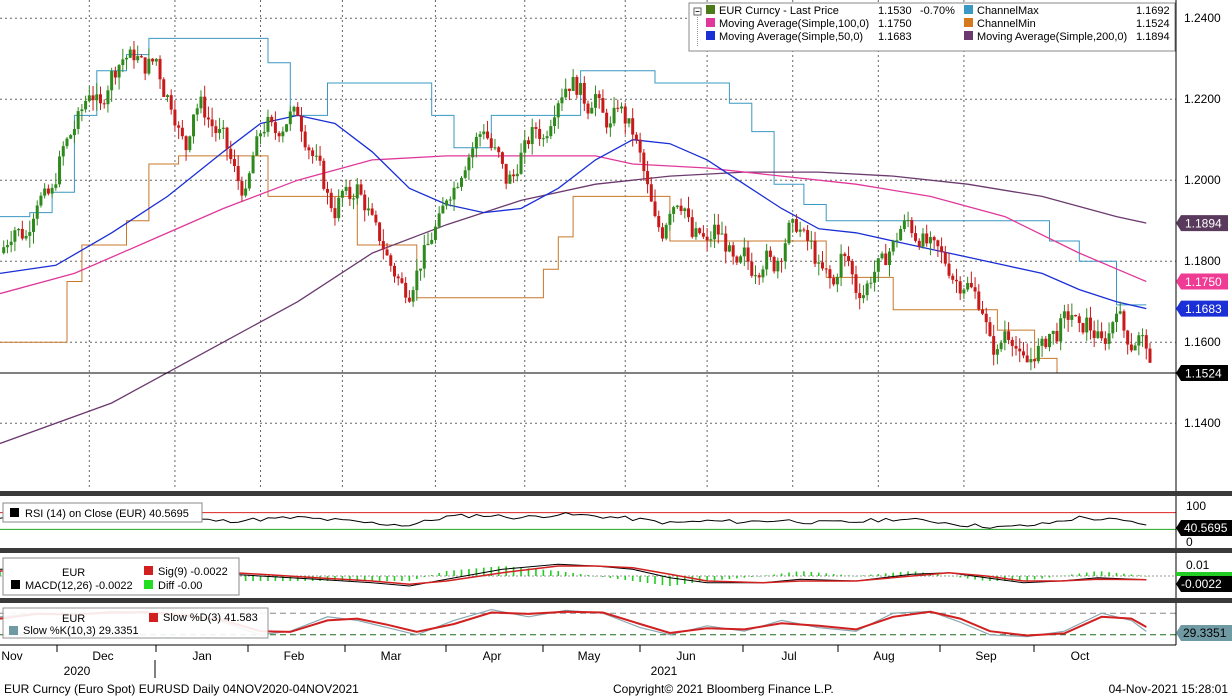  What do you see at coordinates (77, 671) in the screenshot?
I see `x-year-label: 2020` at bounding box center [77, 671].